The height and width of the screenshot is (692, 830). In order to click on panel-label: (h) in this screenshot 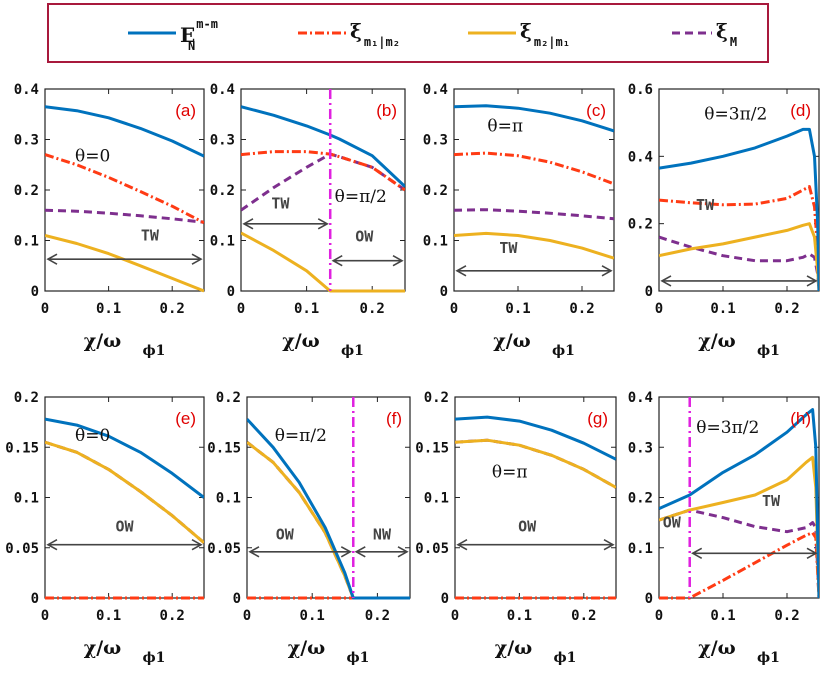, I will do `click(800, 418)`.